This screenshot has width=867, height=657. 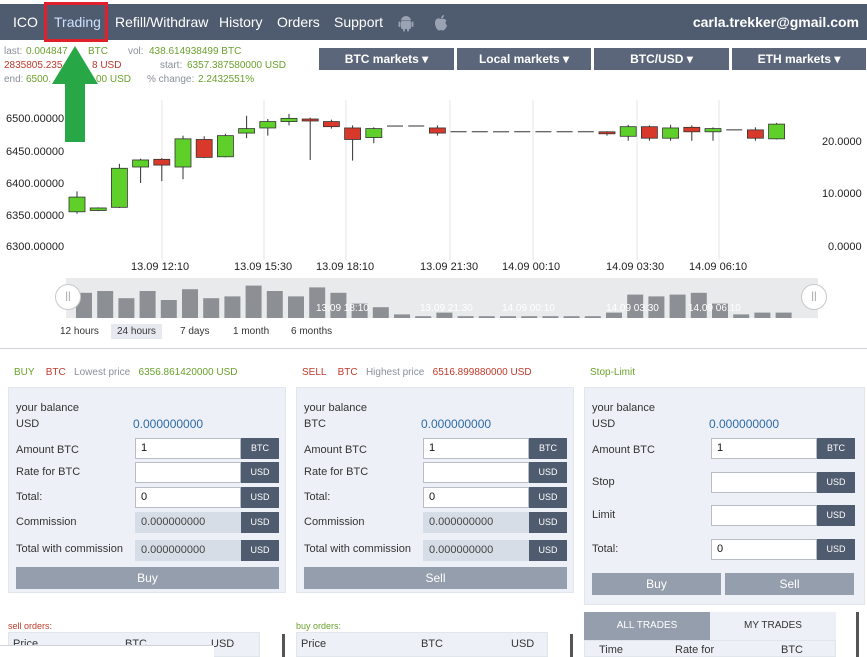 I want to click on range-7d: 7 days, so click(x=195, y=331).